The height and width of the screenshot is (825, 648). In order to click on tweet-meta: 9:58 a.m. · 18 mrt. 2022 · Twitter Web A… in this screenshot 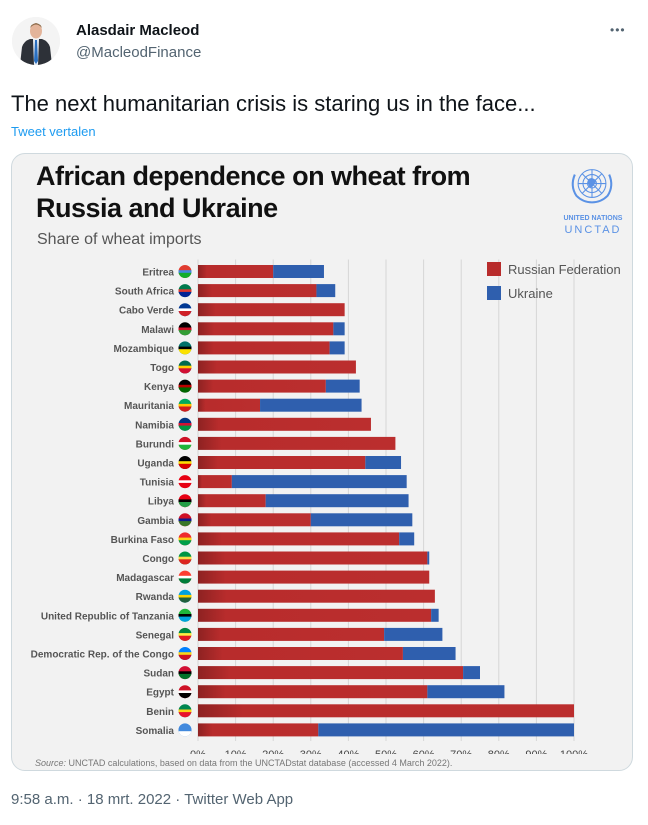, I will do `click(152, 800)`.